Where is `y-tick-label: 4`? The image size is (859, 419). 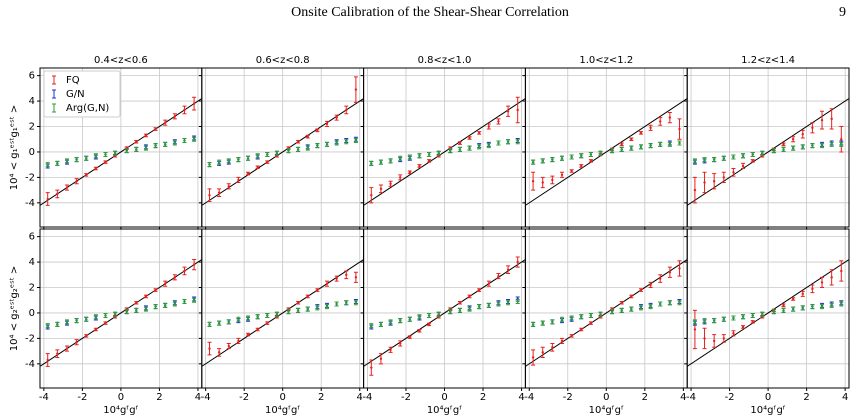 y-tick-label: 4 is located at coordinates (32, 101).